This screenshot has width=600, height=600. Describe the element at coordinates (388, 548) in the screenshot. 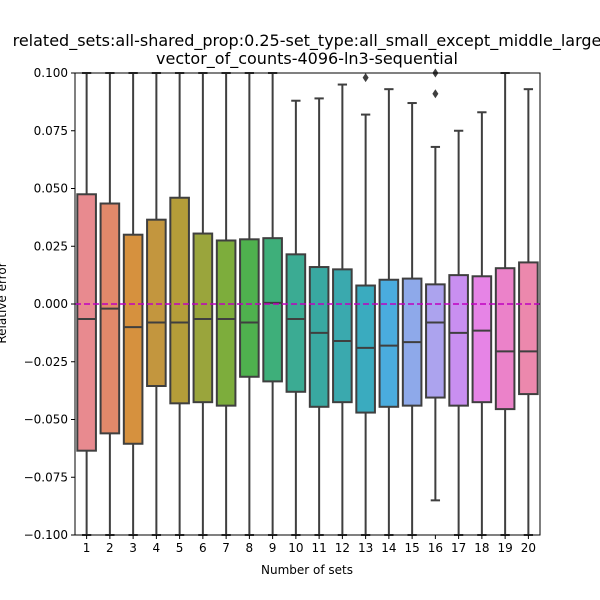

I see `x-tick-label: 14` at that location.